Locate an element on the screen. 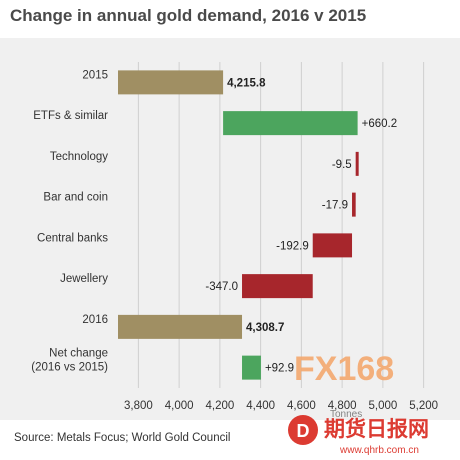 Image resolution: width=460 pixels, height=460 pixels. value-label: -17.9 is located at coordinates (335, 206).